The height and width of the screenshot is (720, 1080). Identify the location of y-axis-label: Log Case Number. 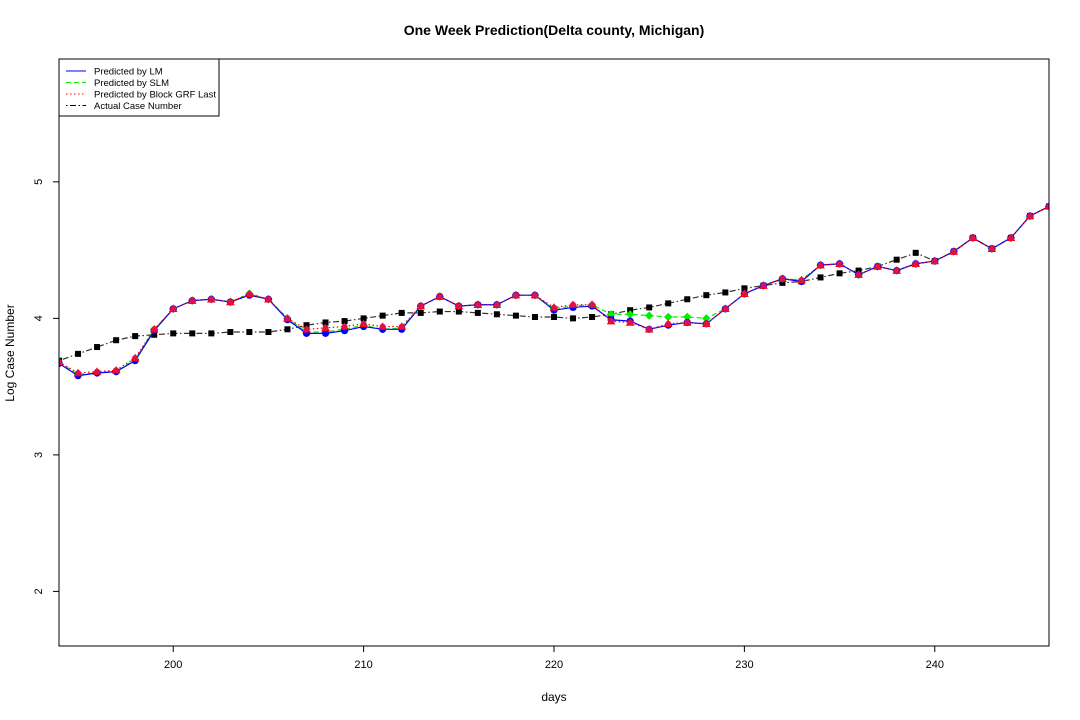
(10, 352).